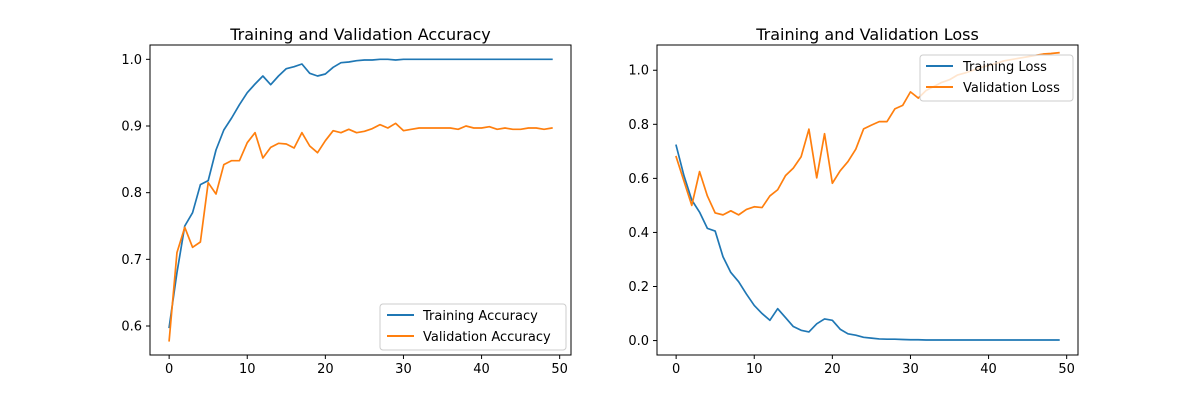  What do you see at coordinates (325, 369) in the screenshot?
I see `accuracy-x-tick-label: 20` at bounding box center [325, 369].